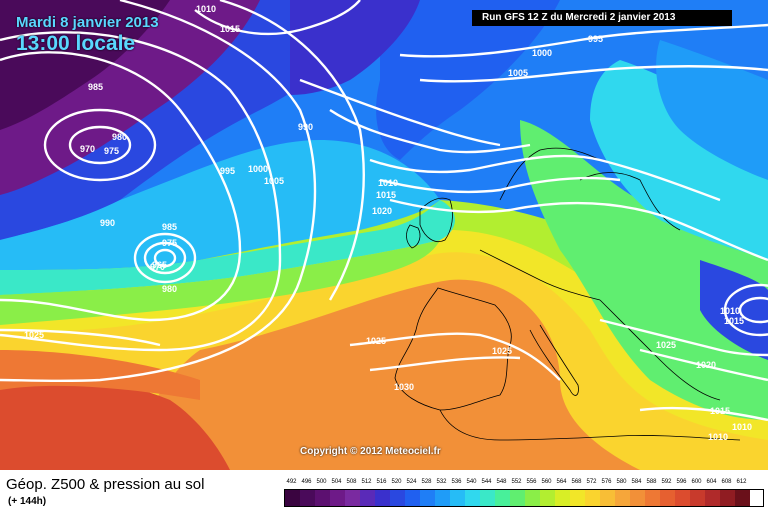 This screenshot has height=512, width=768. I want to click on legend-label: 564, so click(561, 482).